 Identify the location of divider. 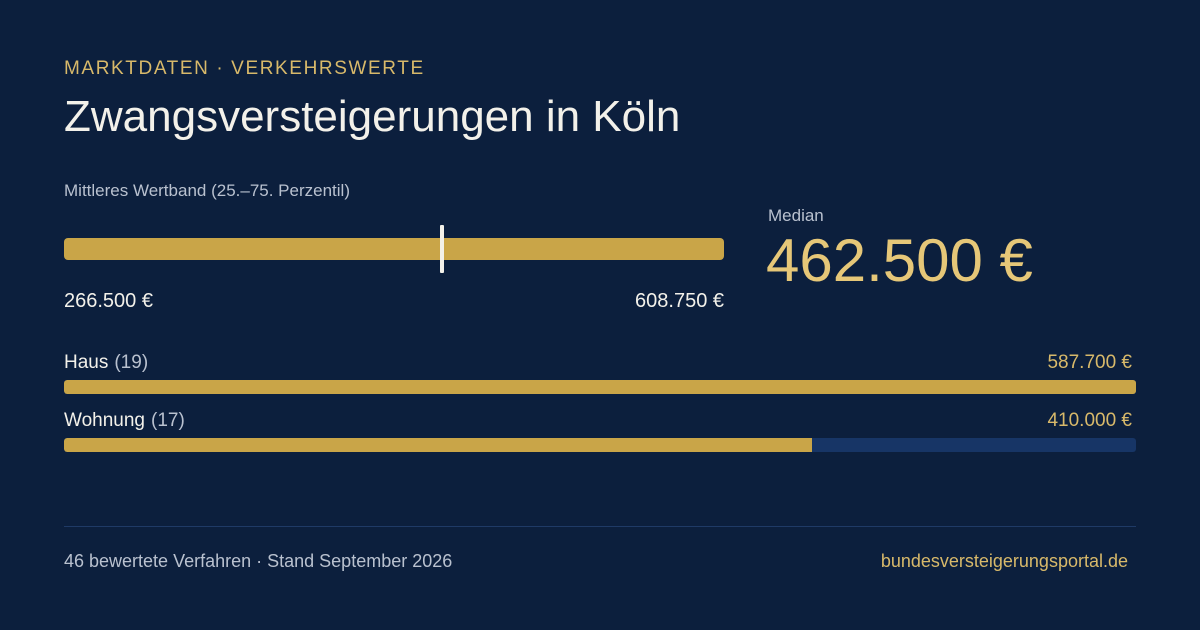
(600, 526).